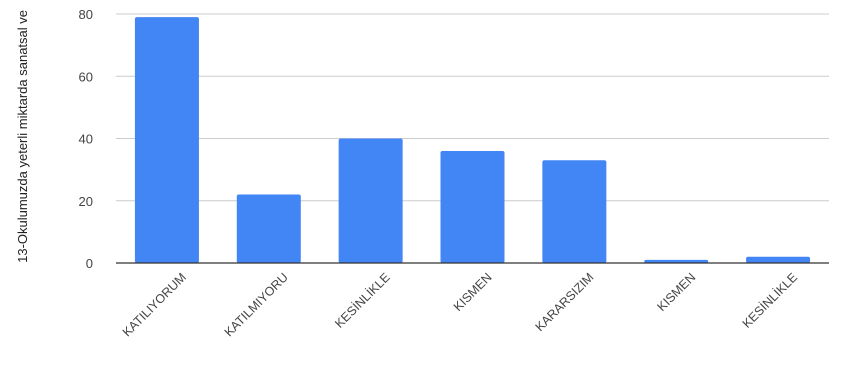 The width and height of the screenshot is (843, 367). Describe the element at coordinates (565, 302) in the screenshot. I see `x-tick-label: KARARSIZIM` at that location.